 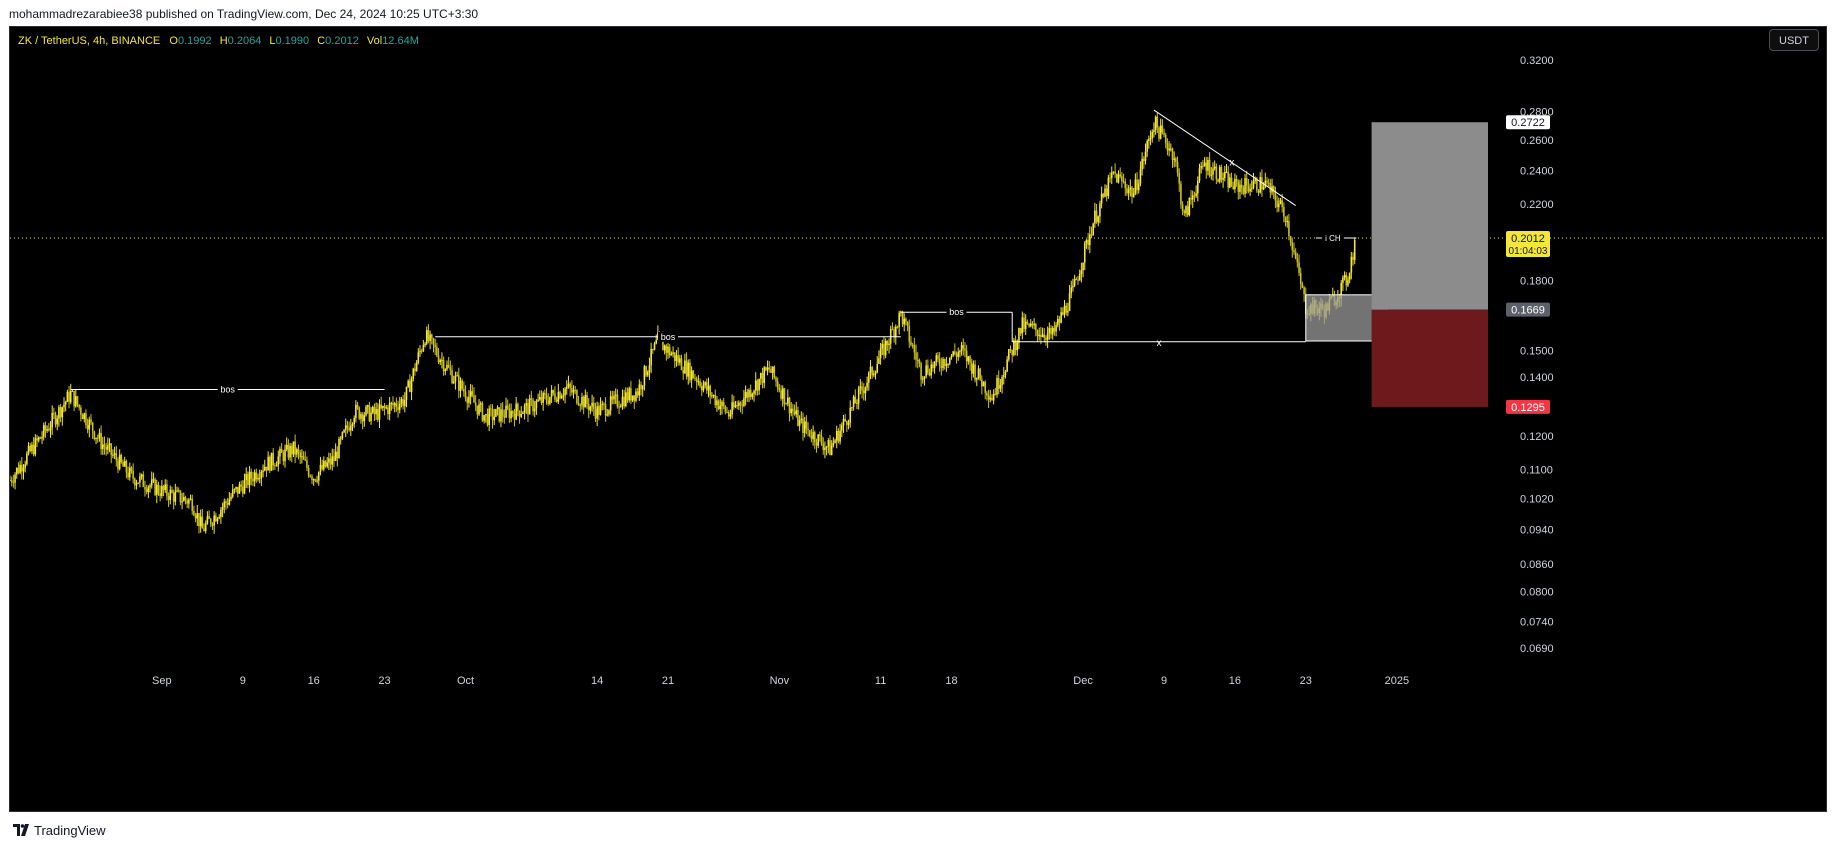 I want to click on low-value: 0.1990, so click(x=292, y=41).